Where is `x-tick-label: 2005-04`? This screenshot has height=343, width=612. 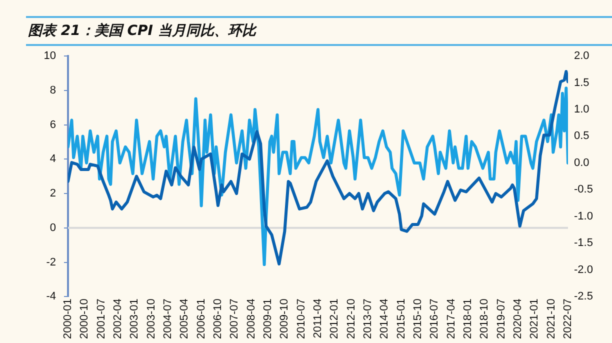 x-tick-label: 2005-04 is located at coordinates (184, 319).